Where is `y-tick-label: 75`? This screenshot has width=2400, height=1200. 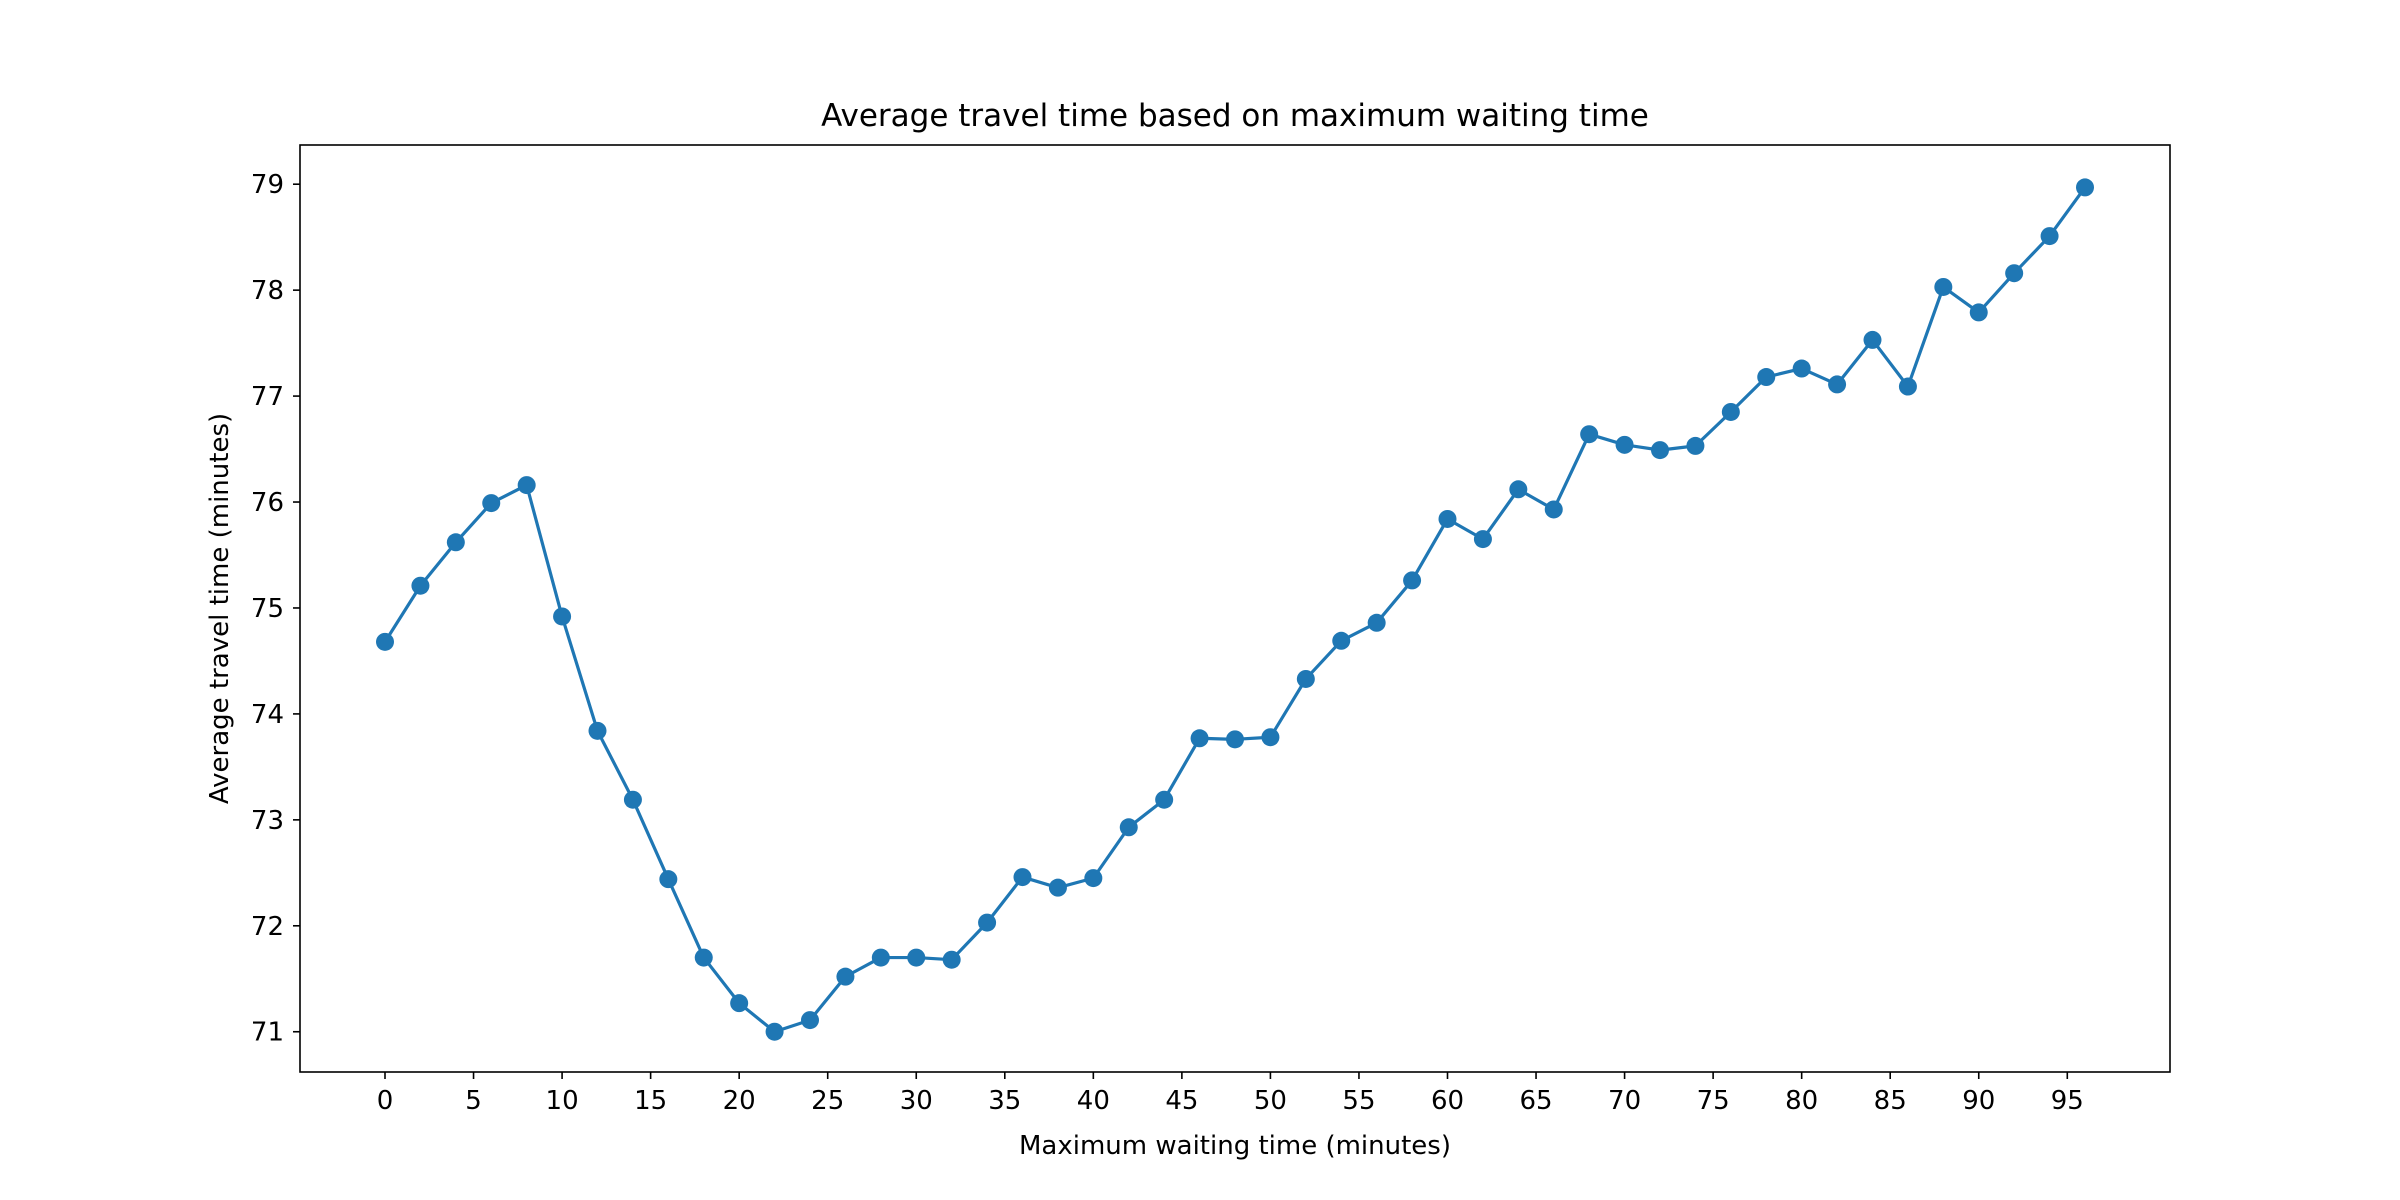 y-tick-label: 75 is located at coordinates (267, 609).